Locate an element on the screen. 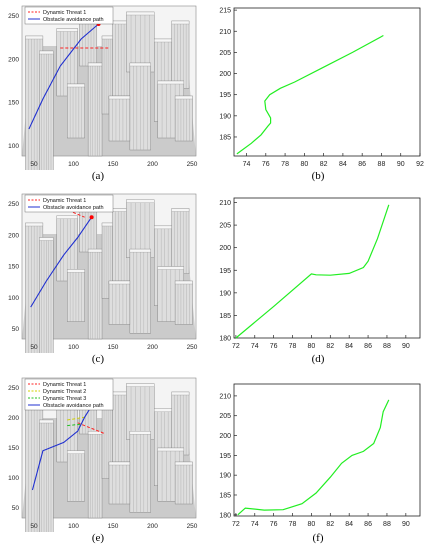  panel-label-e: (e) is located at coordinates (98, 538).